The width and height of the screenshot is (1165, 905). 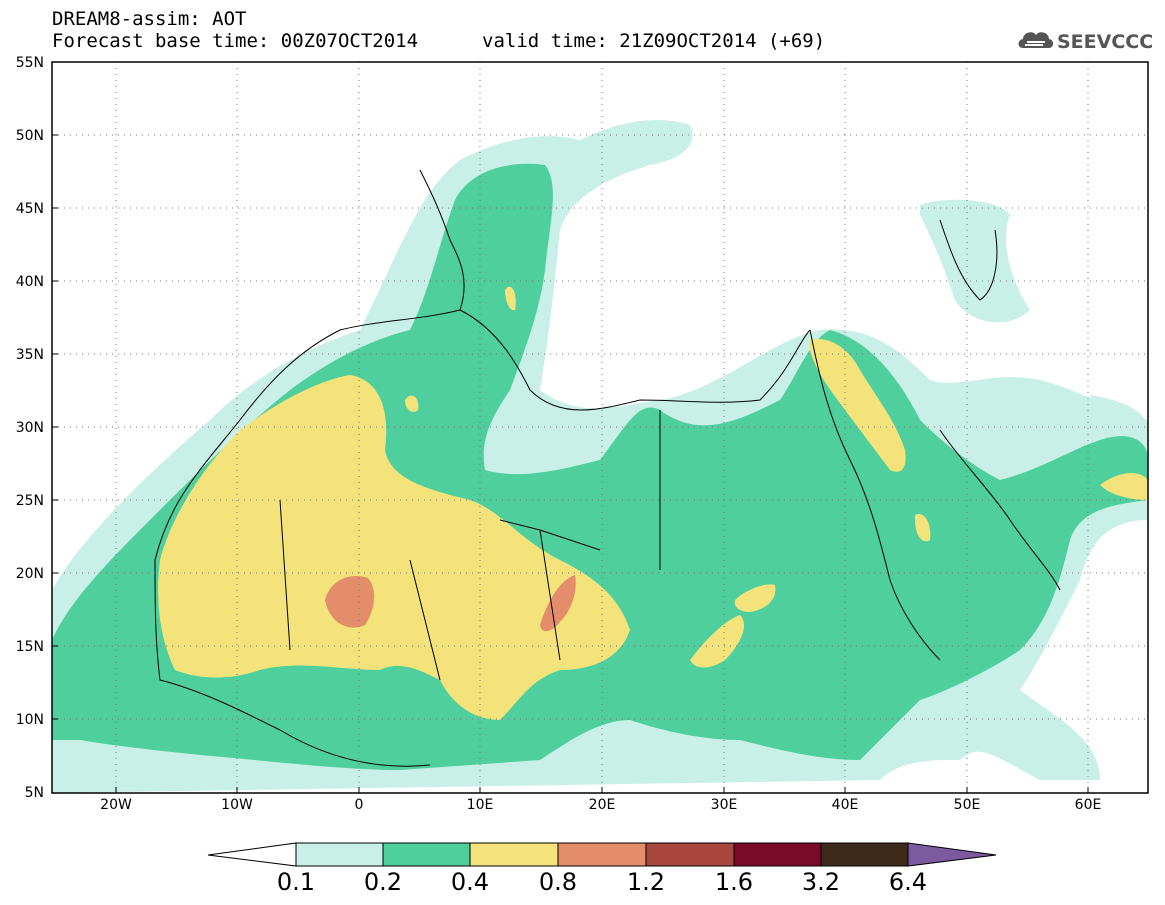 What do you see at coordinates (654, 41) in the screenshot?
I see `valid-time: valid time: 21Z09OCT2014 (+69)` at bounding box center [654, 41].